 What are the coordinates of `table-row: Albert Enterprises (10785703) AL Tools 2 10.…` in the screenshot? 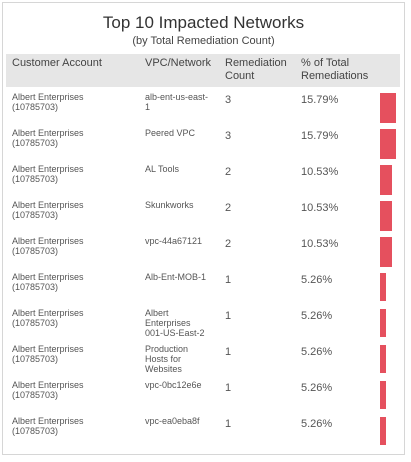 It's located at (203, 177).